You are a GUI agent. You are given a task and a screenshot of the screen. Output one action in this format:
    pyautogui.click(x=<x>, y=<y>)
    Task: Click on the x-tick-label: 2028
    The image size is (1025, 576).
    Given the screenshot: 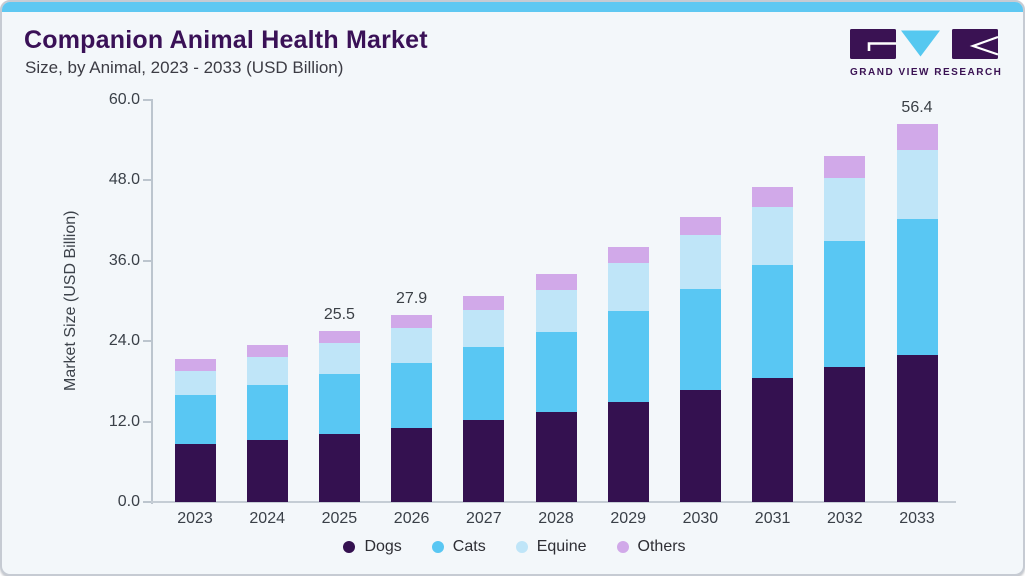 What is the action you would take?
    pyautogui.click(x=556, y=518)
    